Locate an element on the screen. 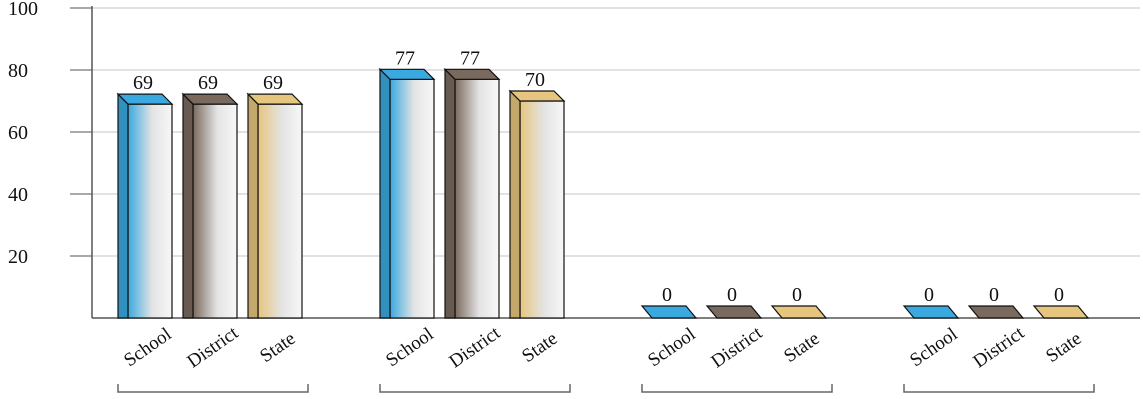 The height and width of the screenshot is (399, 1143). data-label: 70 is located at coordinates (535, 80).